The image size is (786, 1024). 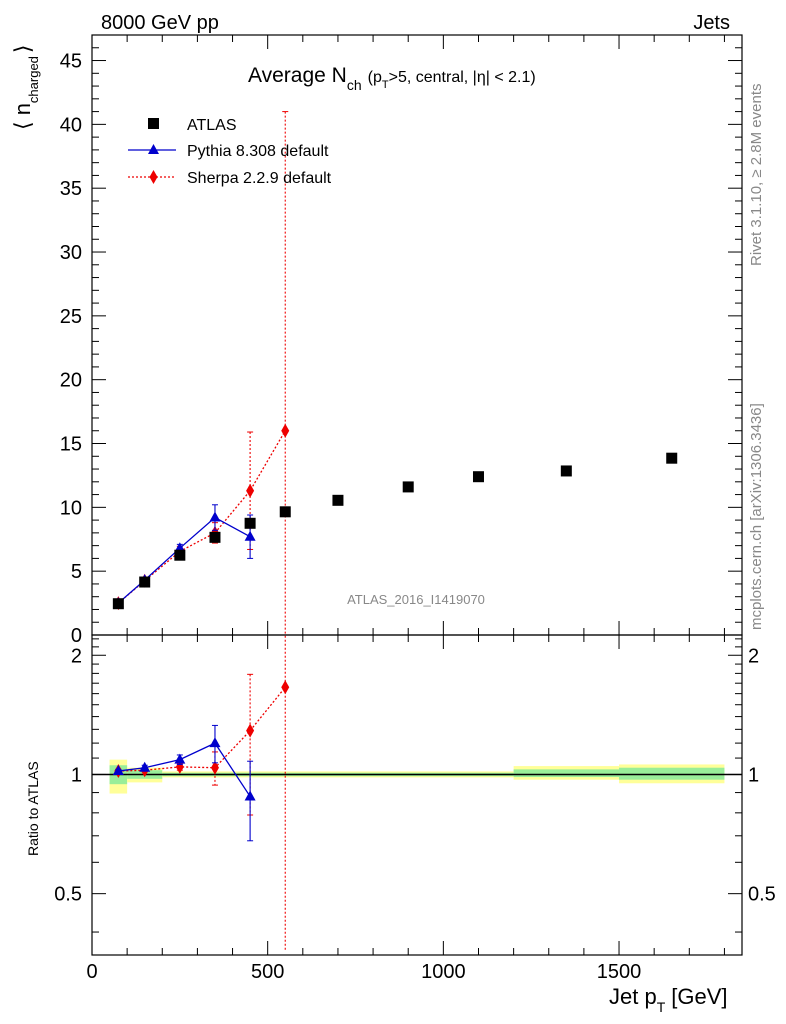 I want to click on main-y-tick-label: 10, so click(x=71, y=508).